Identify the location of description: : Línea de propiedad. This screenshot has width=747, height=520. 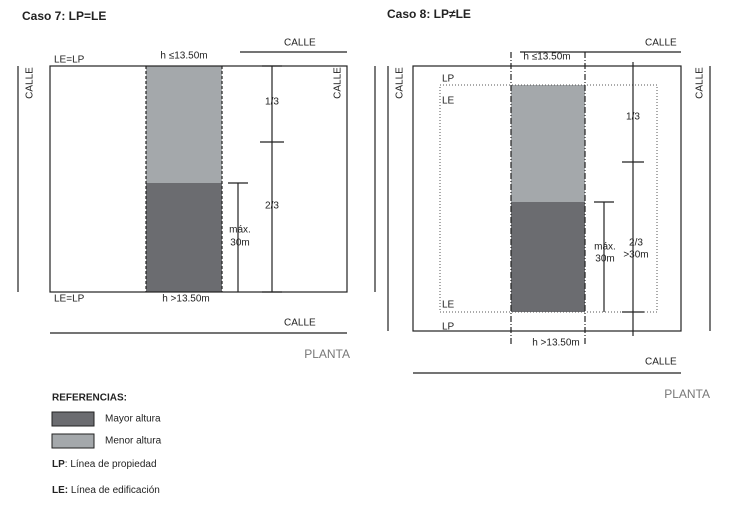
(111, 464).